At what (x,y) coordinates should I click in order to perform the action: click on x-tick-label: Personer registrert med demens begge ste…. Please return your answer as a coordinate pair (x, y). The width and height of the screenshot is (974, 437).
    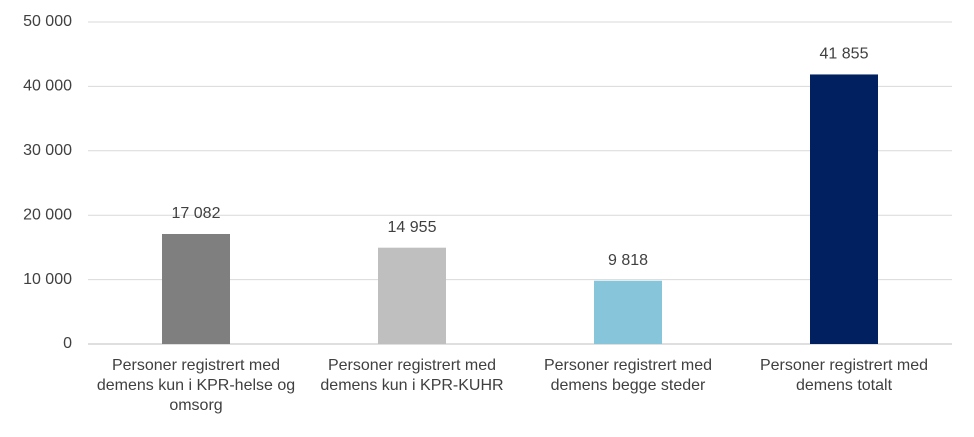
    Looking at the image, I should click on (628, 375).